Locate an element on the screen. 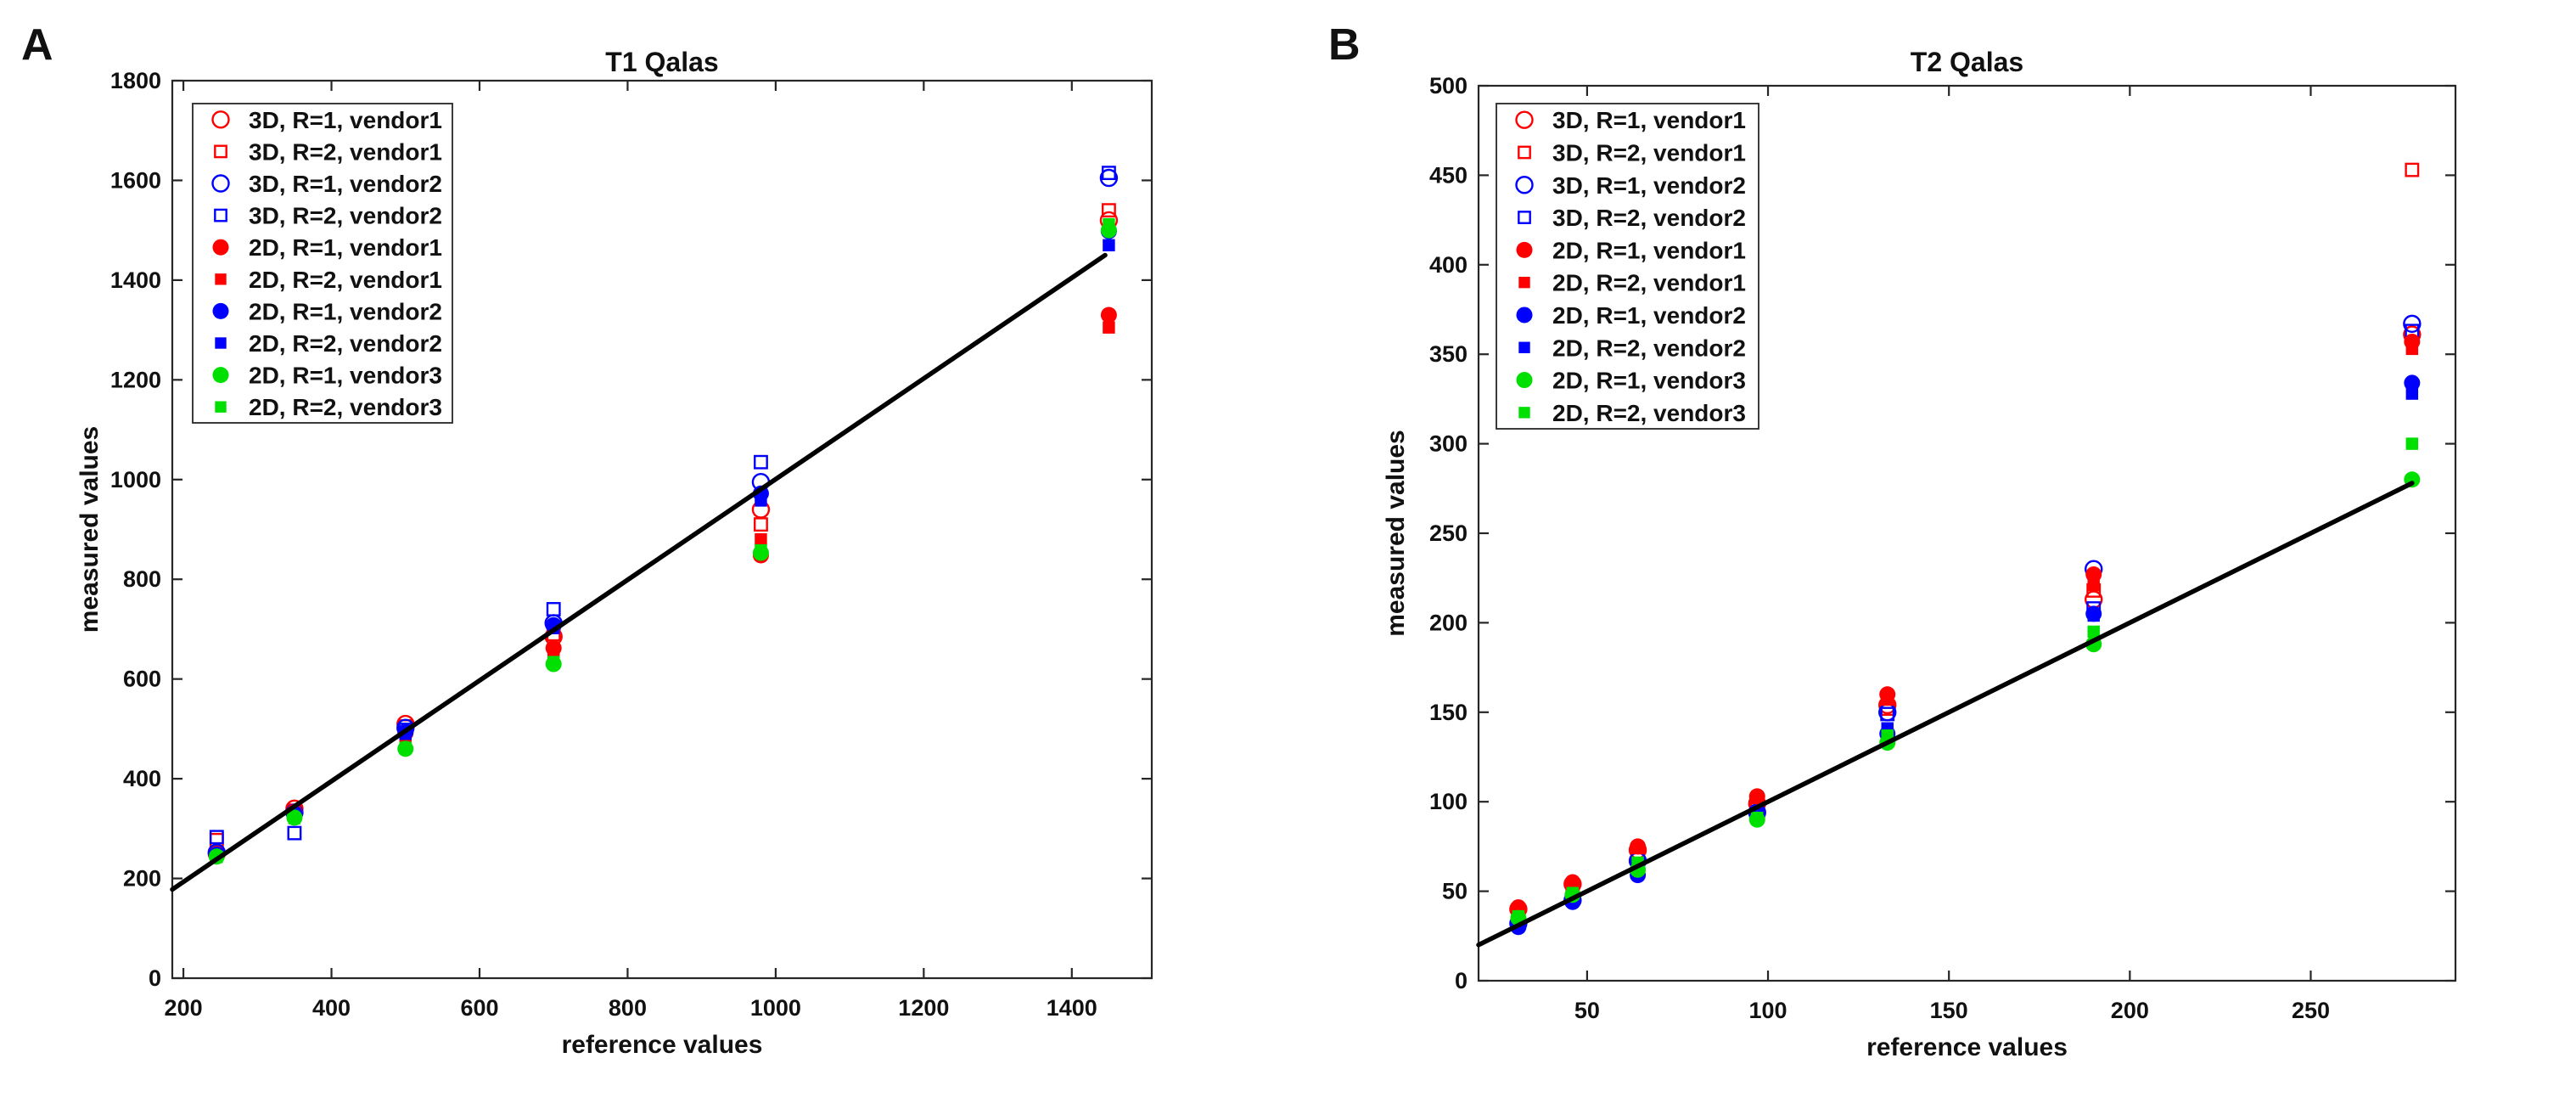  x-axis-label: reference values is located at coordinates (662, 1045).